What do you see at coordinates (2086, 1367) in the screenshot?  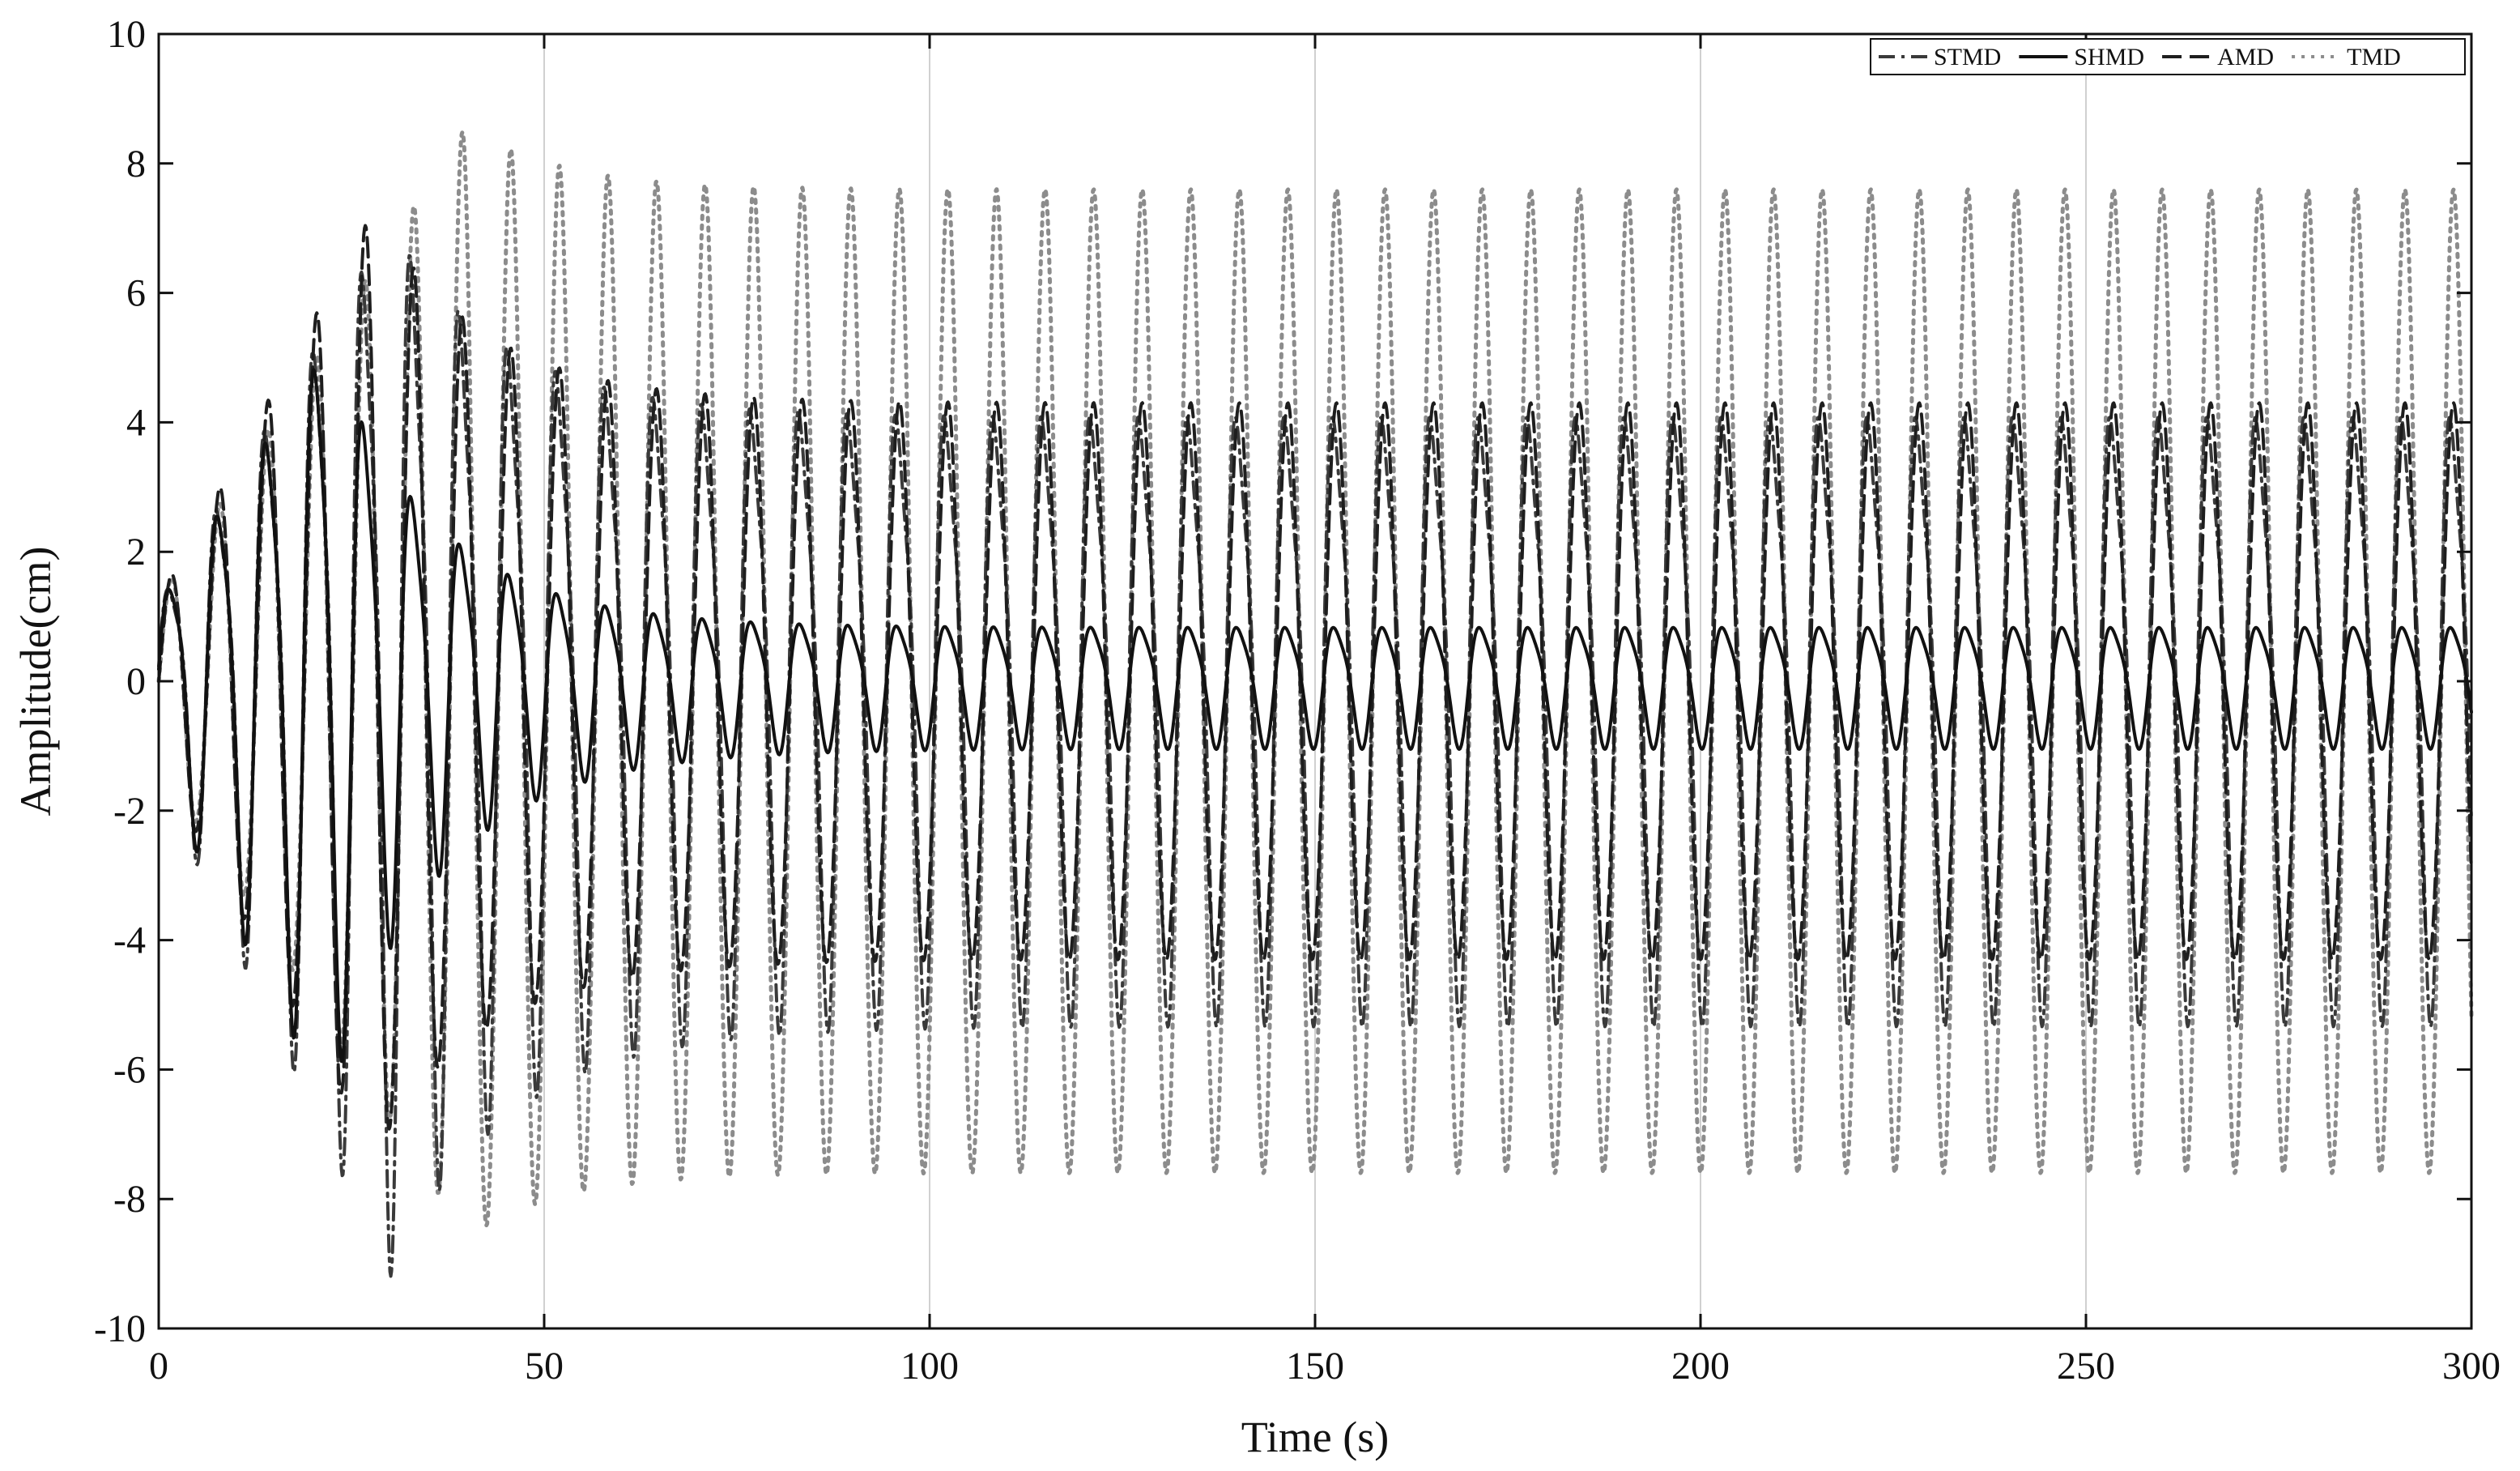 I see `x-tick-label-5: 250` at bounding box center [2086, 1367].